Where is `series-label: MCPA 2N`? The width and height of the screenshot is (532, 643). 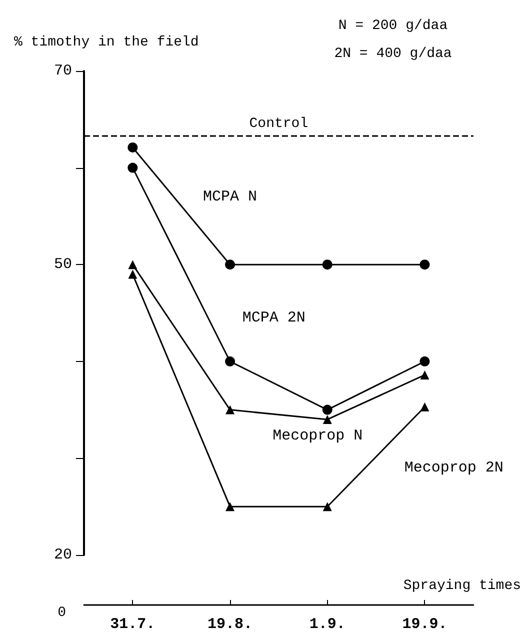 series-label: MCPA 2N is located at coordinates (274, 317).